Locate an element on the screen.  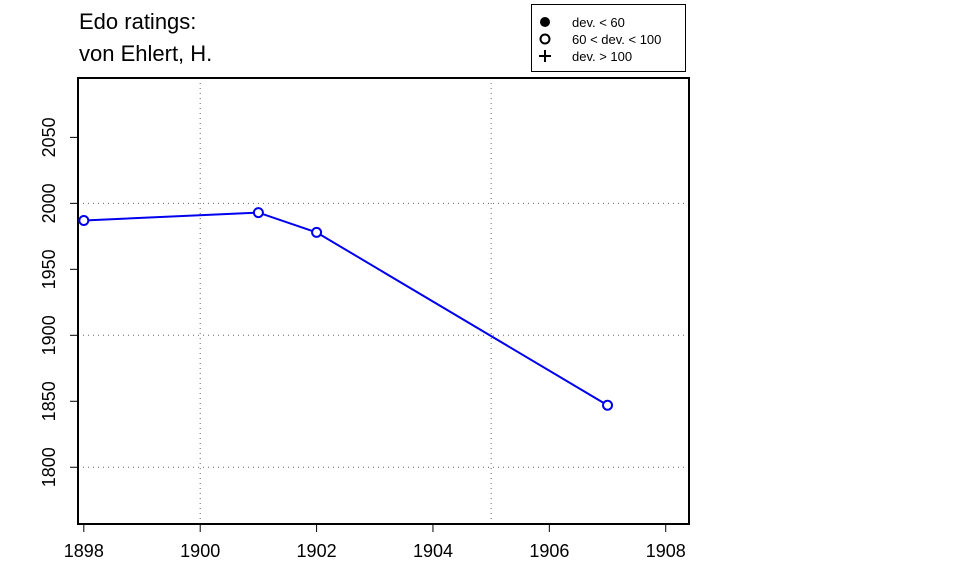
y-tick-label: 1950 is located at coordinates (49, 269).